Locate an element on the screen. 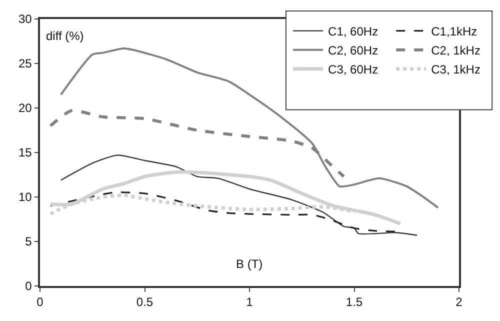 The image size is (500, 321). x-tick-label: 0 is located at coordinates (40, 302).